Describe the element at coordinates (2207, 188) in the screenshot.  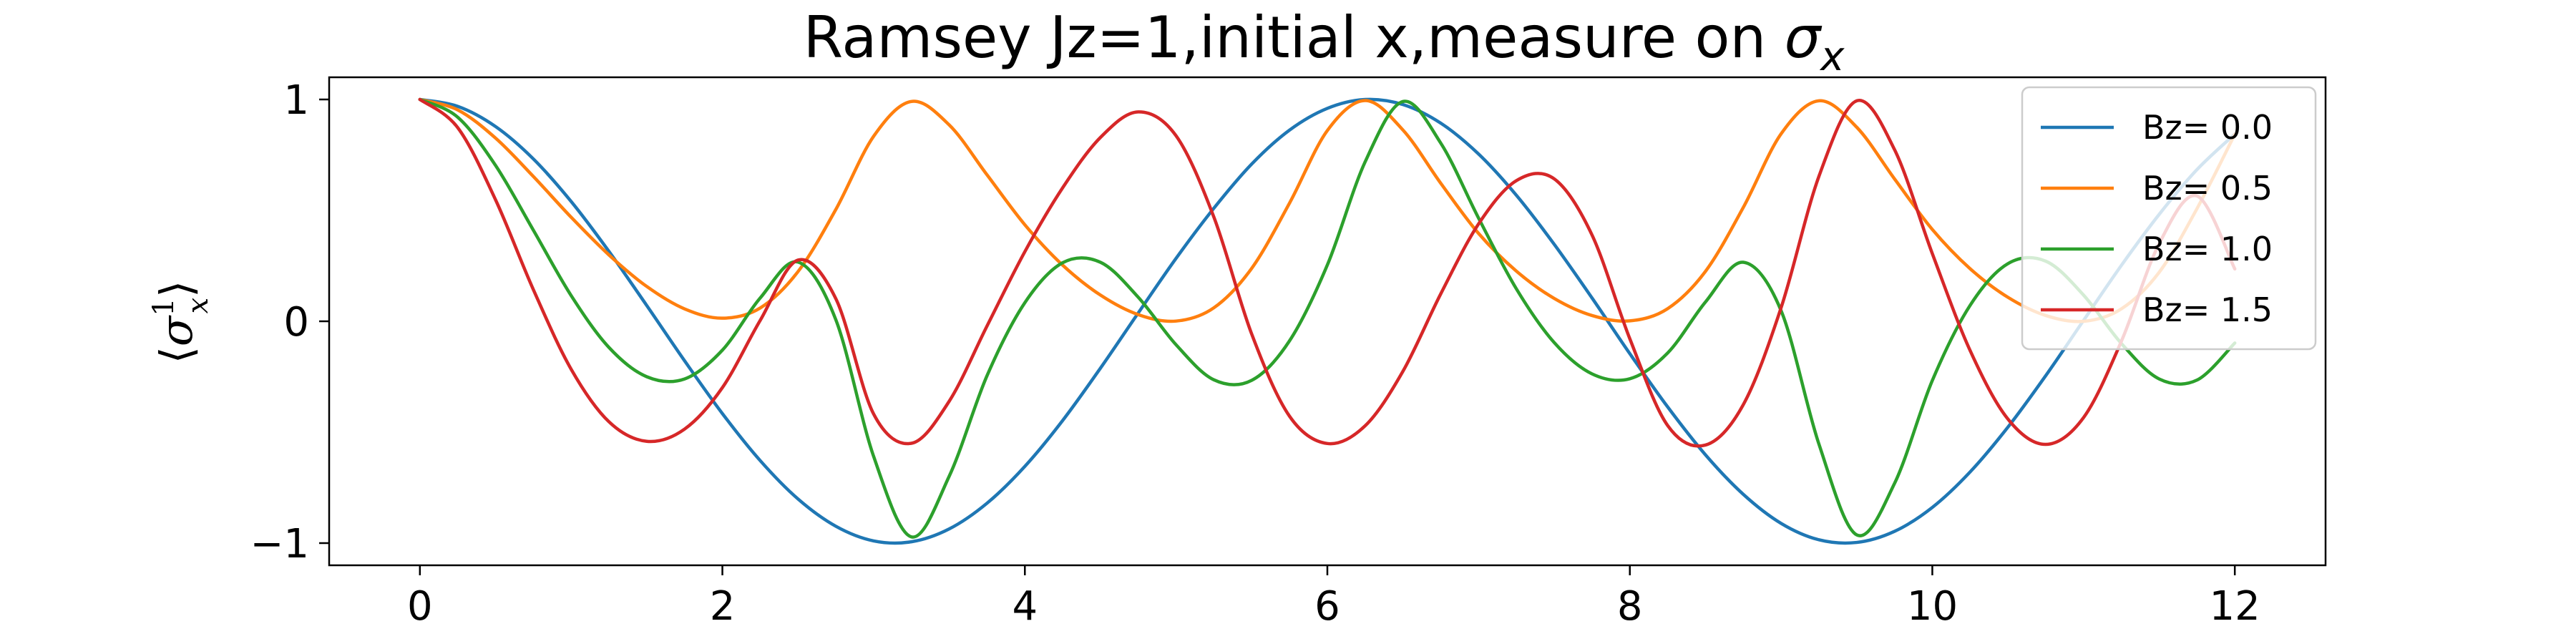
I see `legend-label-1: Bz= 0.5` at that location.